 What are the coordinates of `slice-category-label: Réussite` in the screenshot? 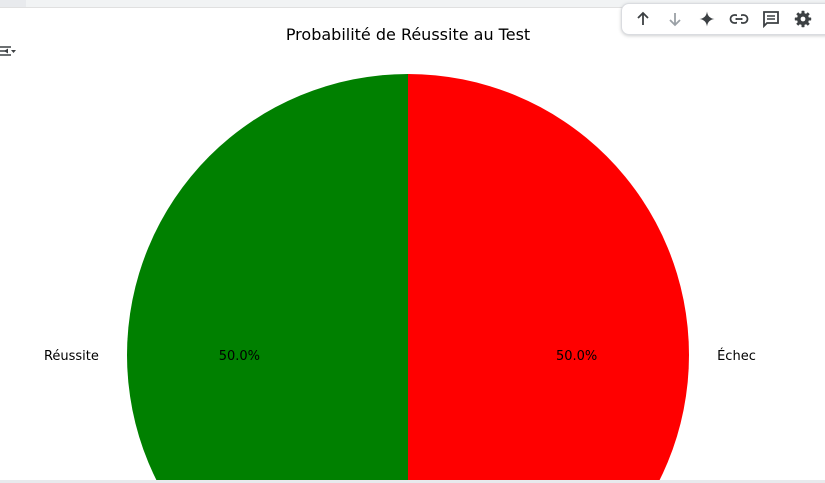 It's located at (71, 356).